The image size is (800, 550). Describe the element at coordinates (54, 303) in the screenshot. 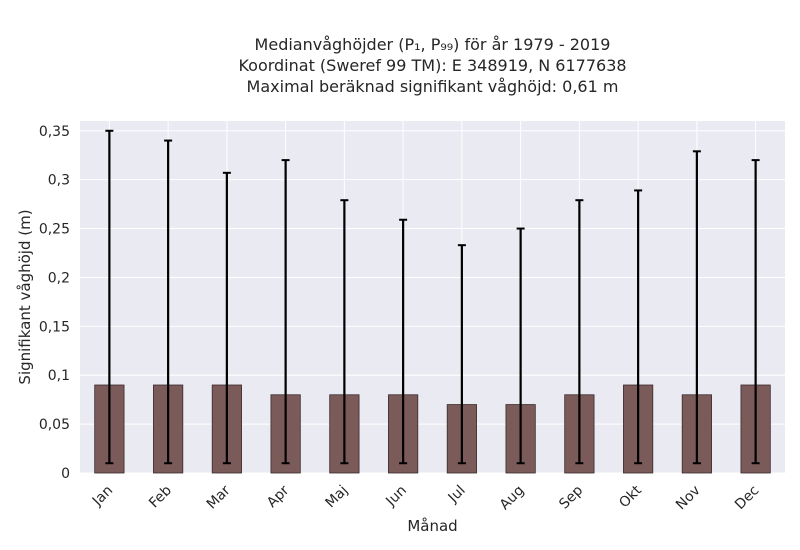

I see `y-axis-ticks: 0 0,05 0,1 0,15 0,2 0,25 0,3 0,35` at that location.